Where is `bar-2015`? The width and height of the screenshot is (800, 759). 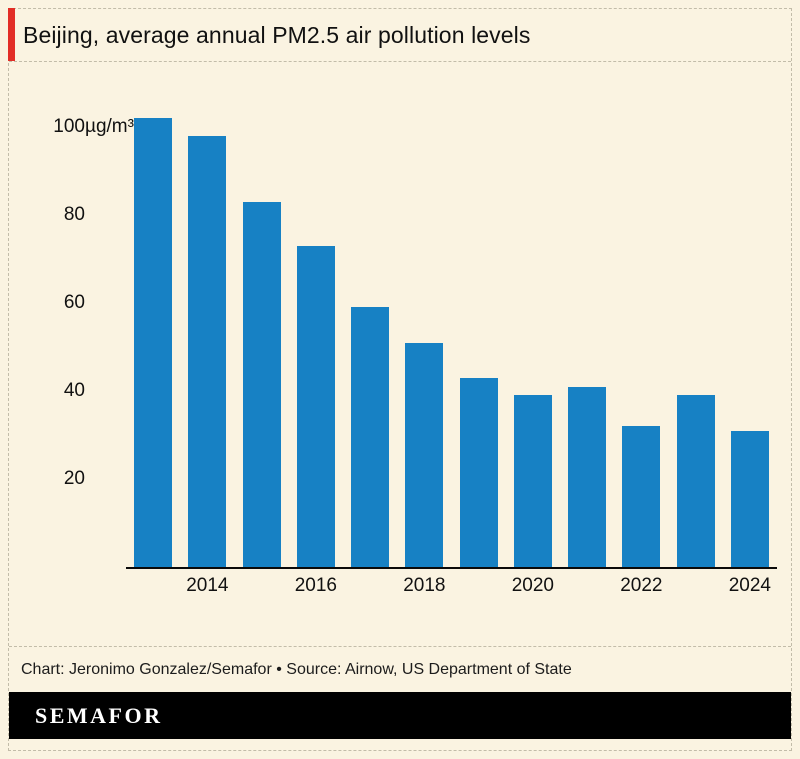
bar-2015 is located at coordinates (261, 384).